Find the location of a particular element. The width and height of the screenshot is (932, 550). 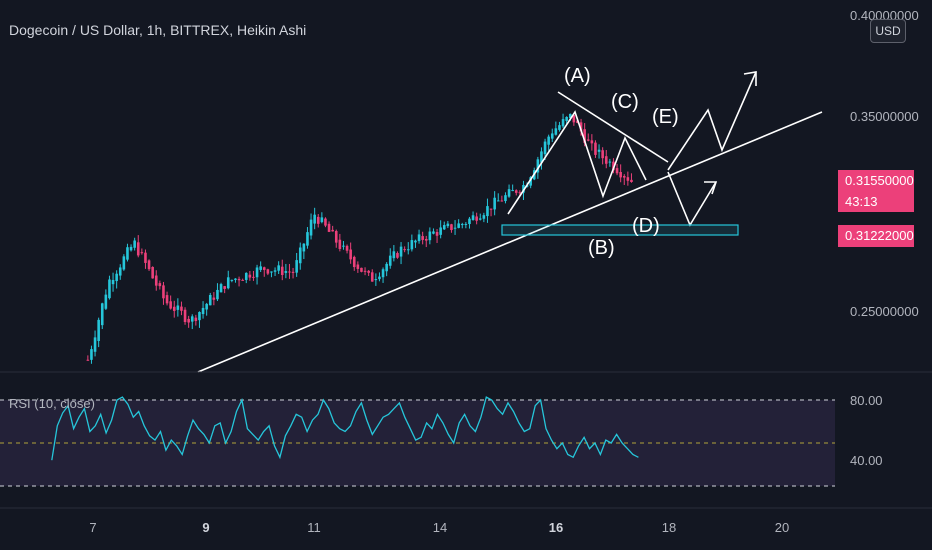

price-label: 0.35000000 is located at coordinates (884, 116).